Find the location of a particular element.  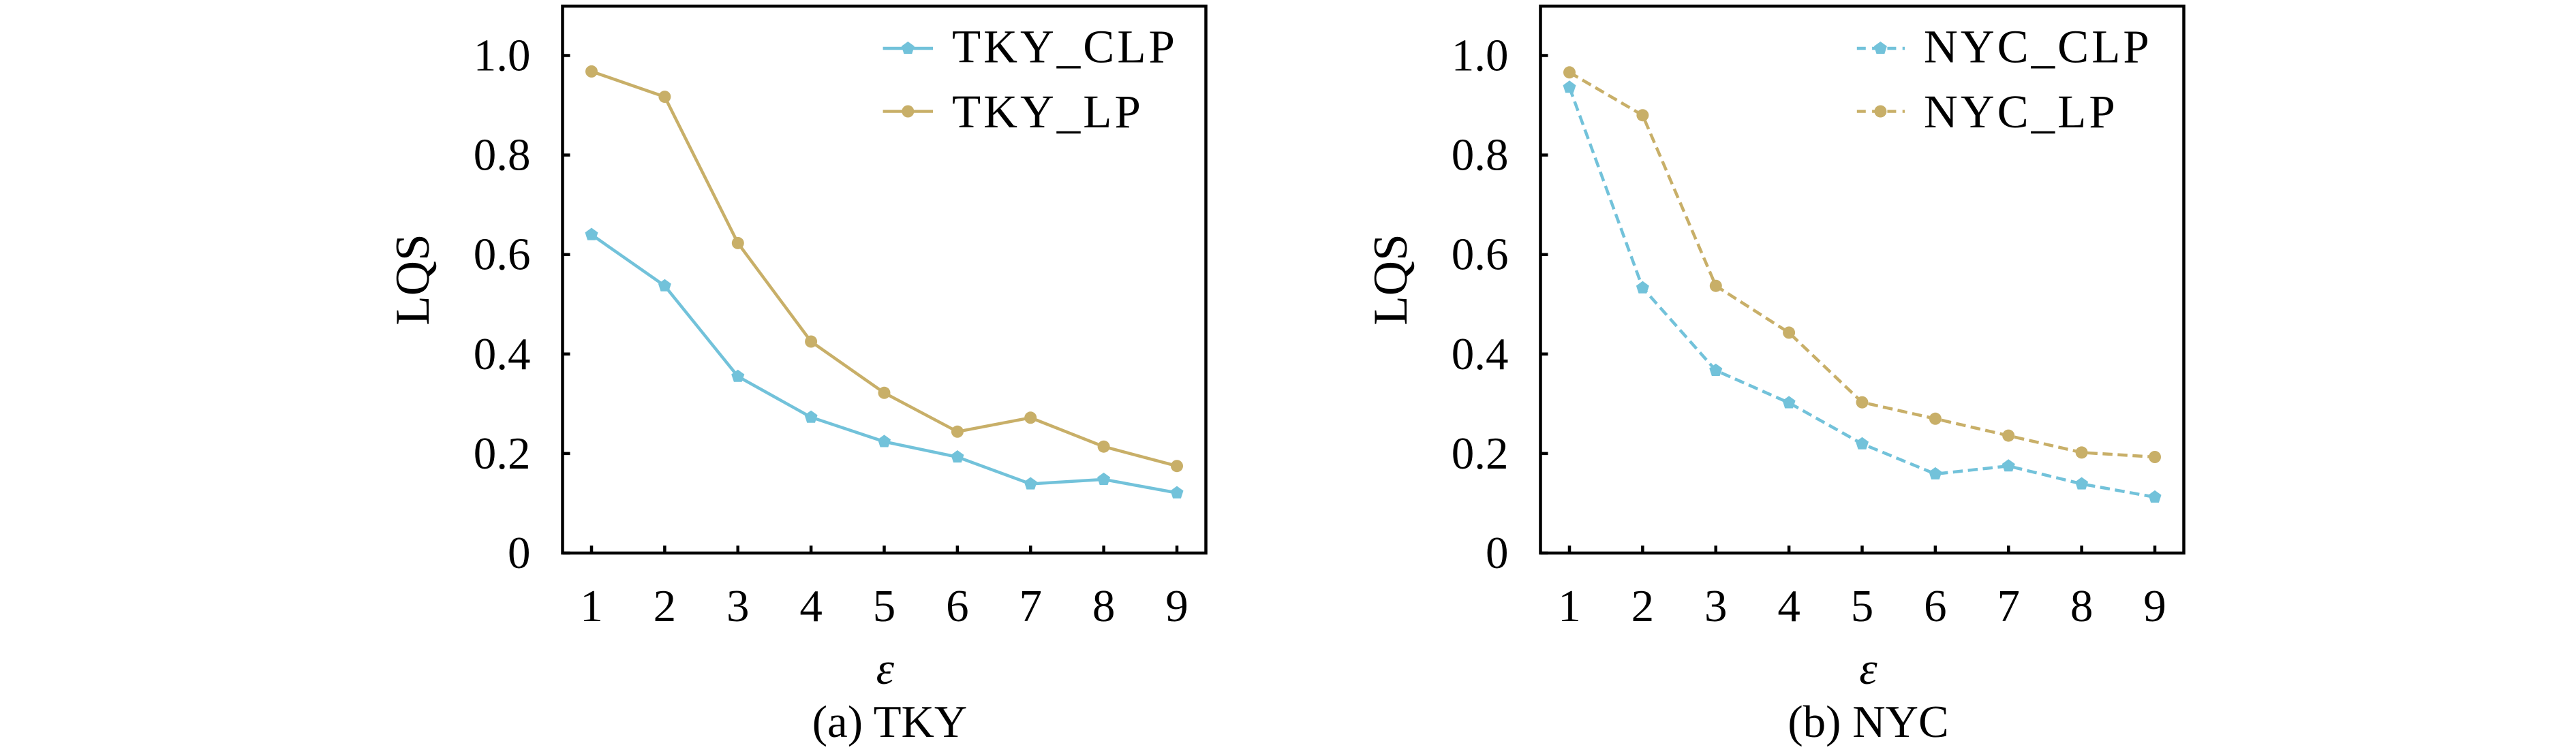

svg-text: TKY_CLP is located at coordinates (1065, 47).